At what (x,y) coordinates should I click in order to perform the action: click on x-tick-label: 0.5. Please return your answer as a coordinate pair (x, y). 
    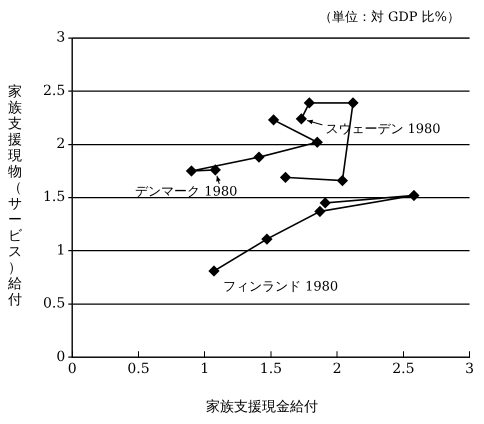
    Looking at the image, I should click on (138, 369).